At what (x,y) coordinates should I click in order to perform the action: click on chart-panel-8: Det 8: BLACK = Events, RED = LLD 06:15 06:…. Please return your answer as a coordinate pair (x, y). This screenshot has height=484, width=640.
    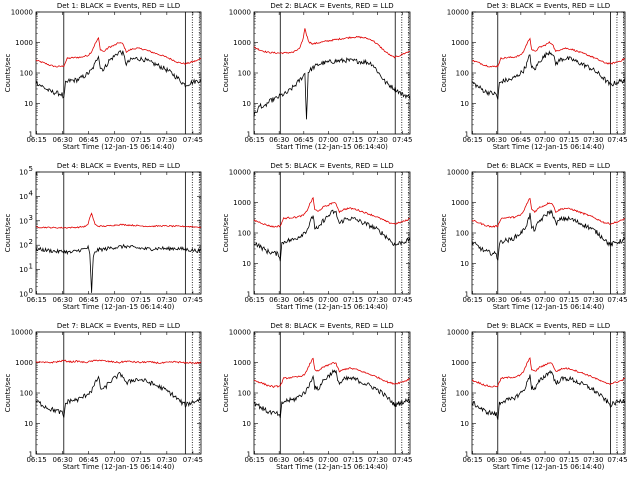
    Looking at the image, I should click on (317, 396).